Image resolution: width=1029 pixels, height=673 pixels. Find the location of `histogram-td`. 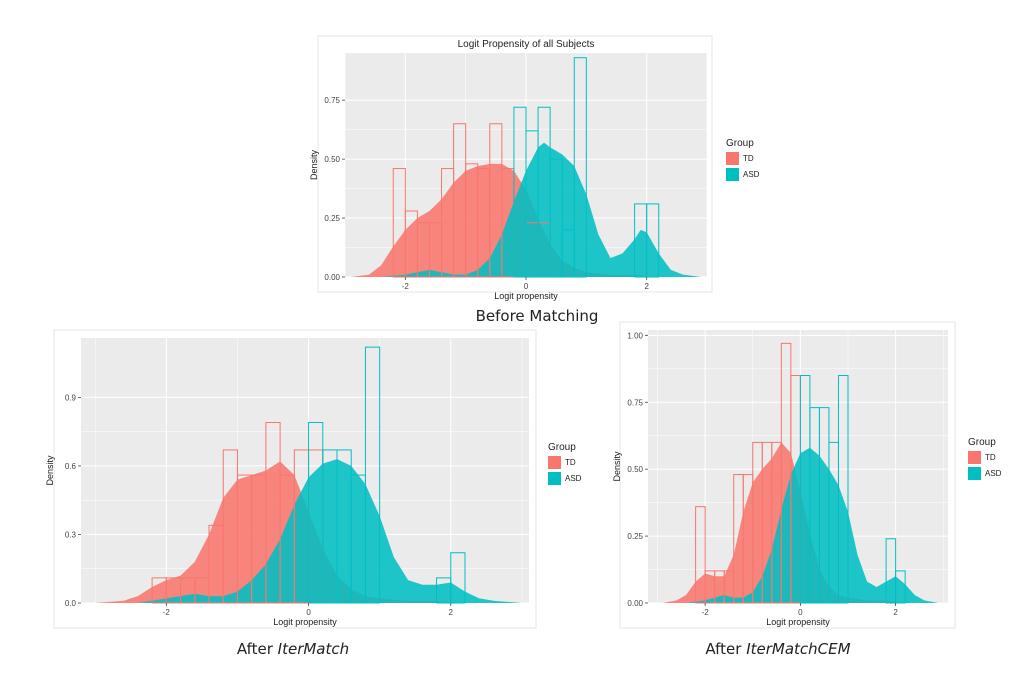

histogram-td is located at coordinates (471, 200).